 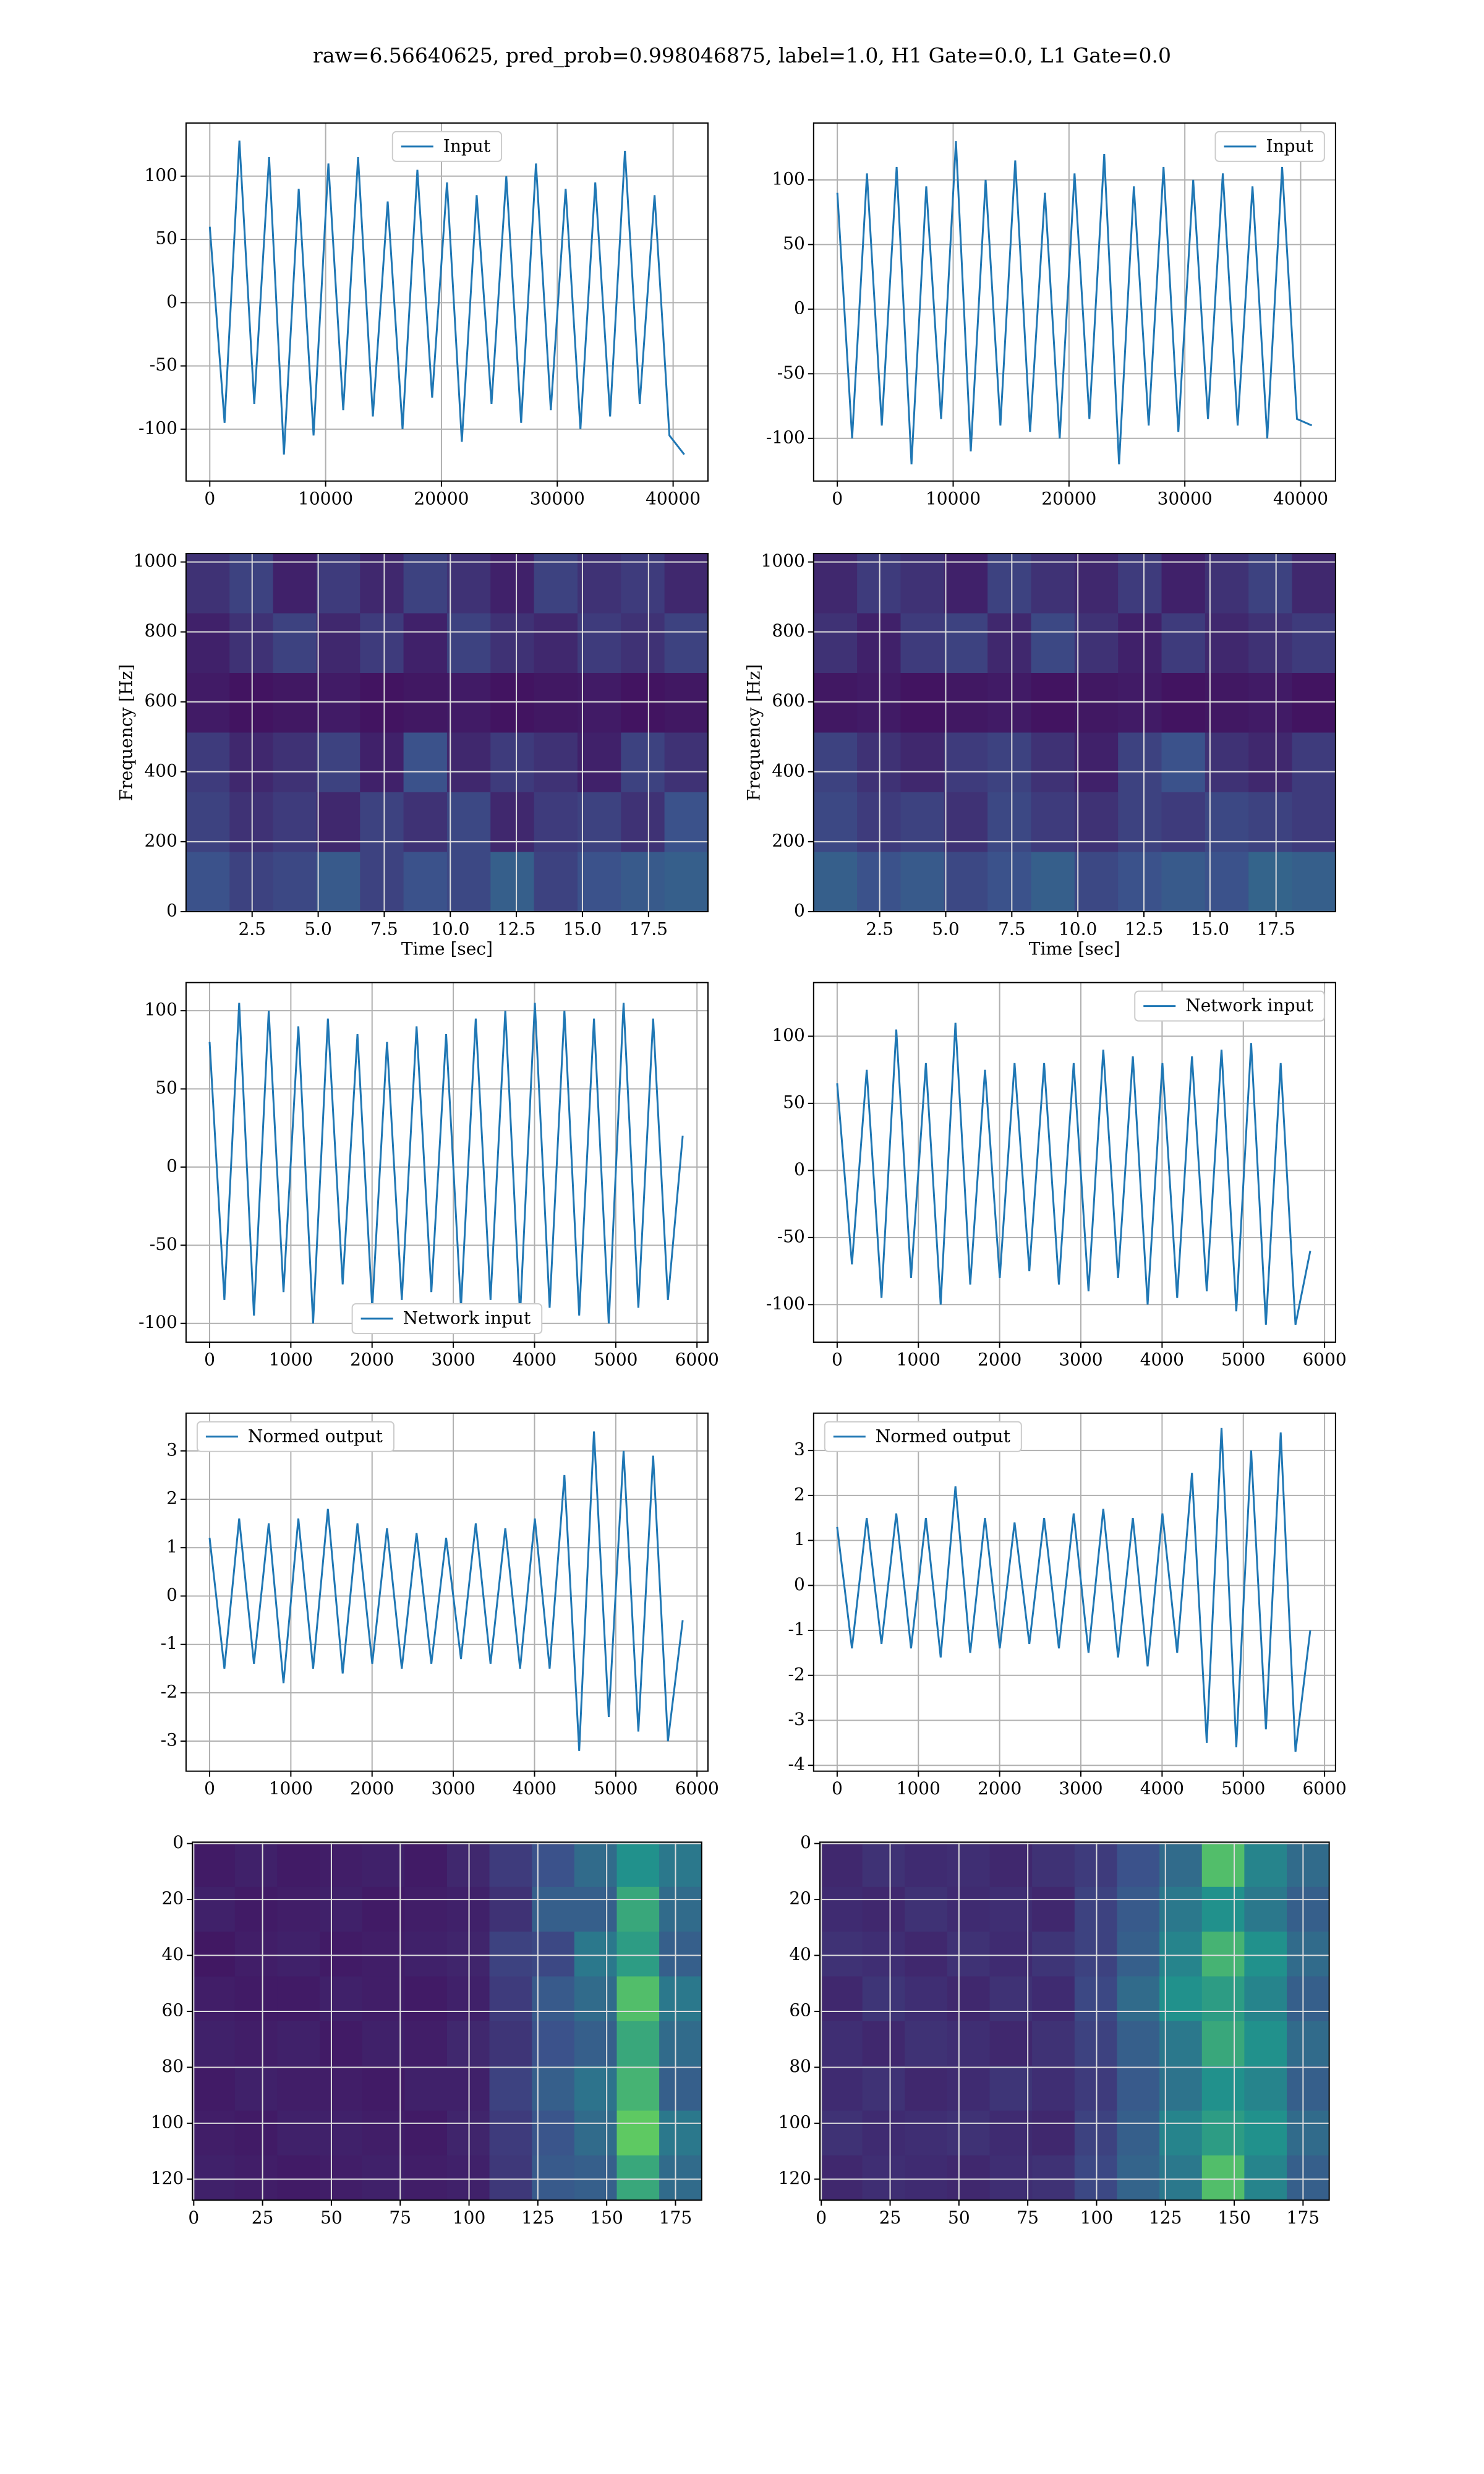 What do you see at coordinates (1068, 498) in the screenshot?
I see `x-tick-label: 20000` at bounding box center [1068, 498].